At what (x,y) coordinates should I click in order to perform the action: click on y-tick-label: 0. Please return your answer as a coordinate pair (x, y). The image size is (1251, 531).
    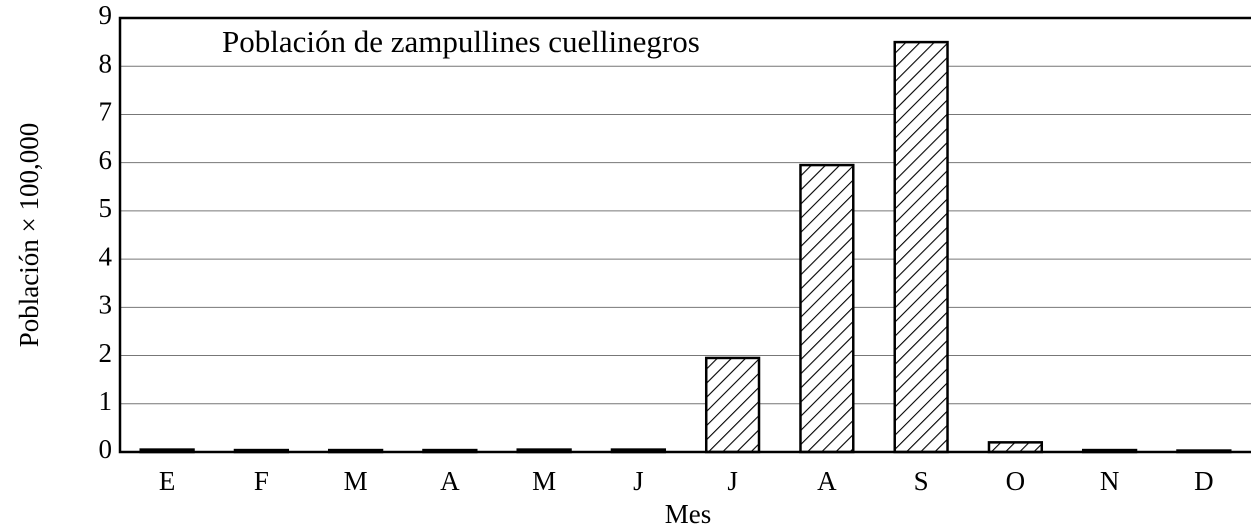
    Looking at the image, I should click on (106, 449).